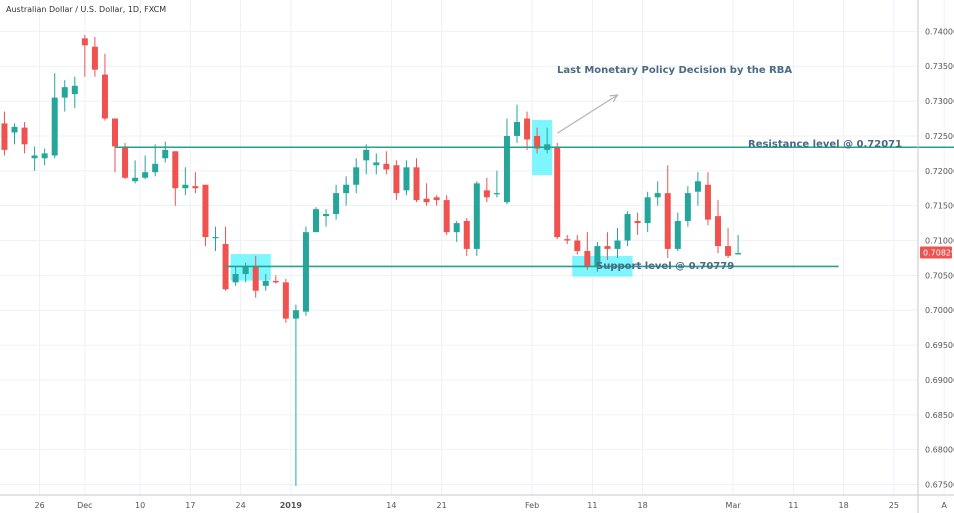 The width and height of the screenshot is (954, 513). Describe the element at coordinates (84, 505) in the screenshot. I see `x-tick-label: Dec` at that location.